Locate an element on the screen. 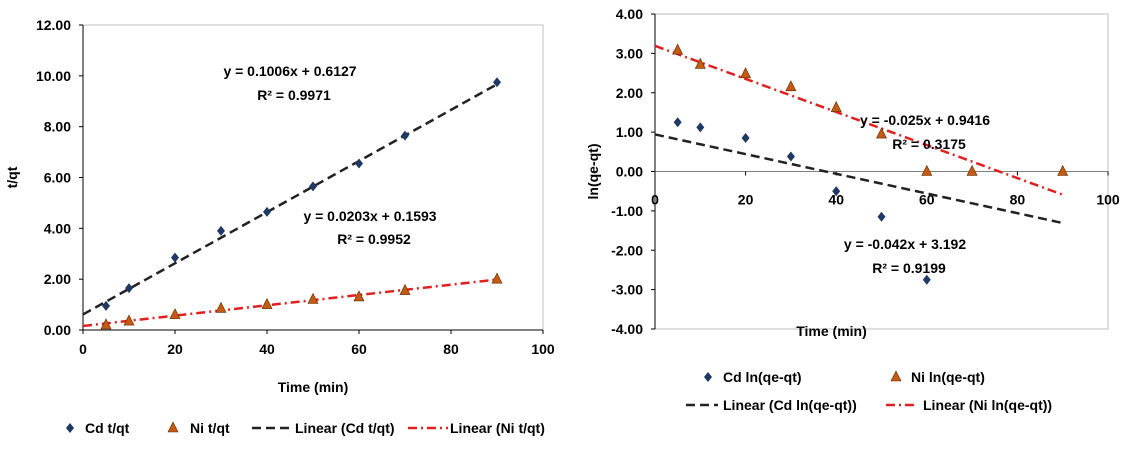 This screenshot has width=1135, height=452. legend-label: Ni ln(qe-qt) is located at coordinates (948, 377).